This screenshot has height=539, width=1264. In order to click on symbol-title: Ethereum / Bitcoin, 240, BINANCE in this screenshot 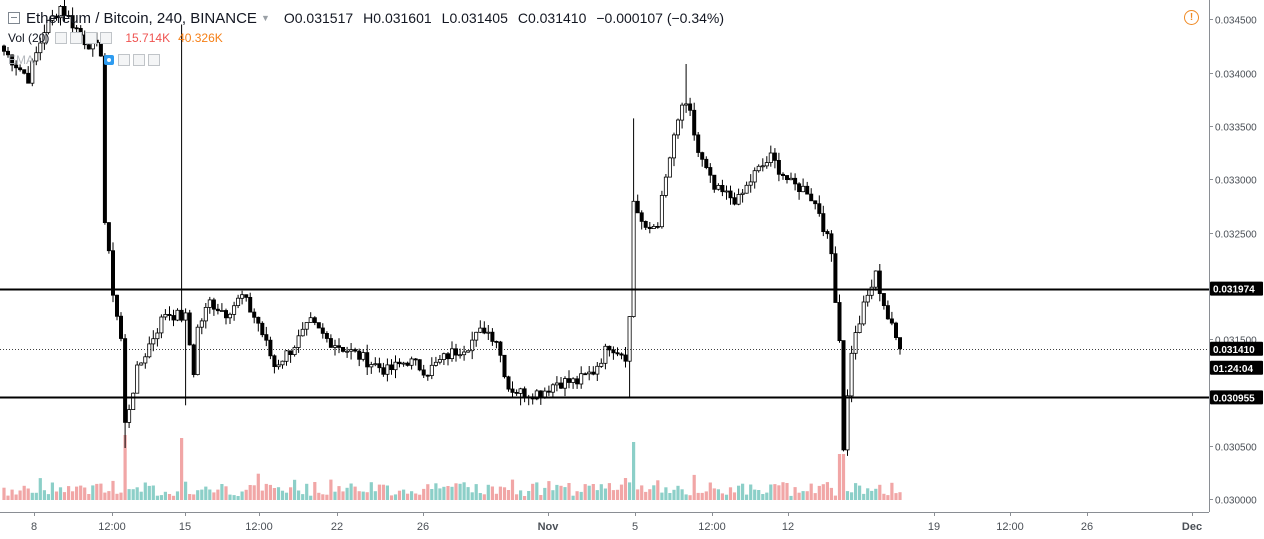, I will do `click(141, 18)`.